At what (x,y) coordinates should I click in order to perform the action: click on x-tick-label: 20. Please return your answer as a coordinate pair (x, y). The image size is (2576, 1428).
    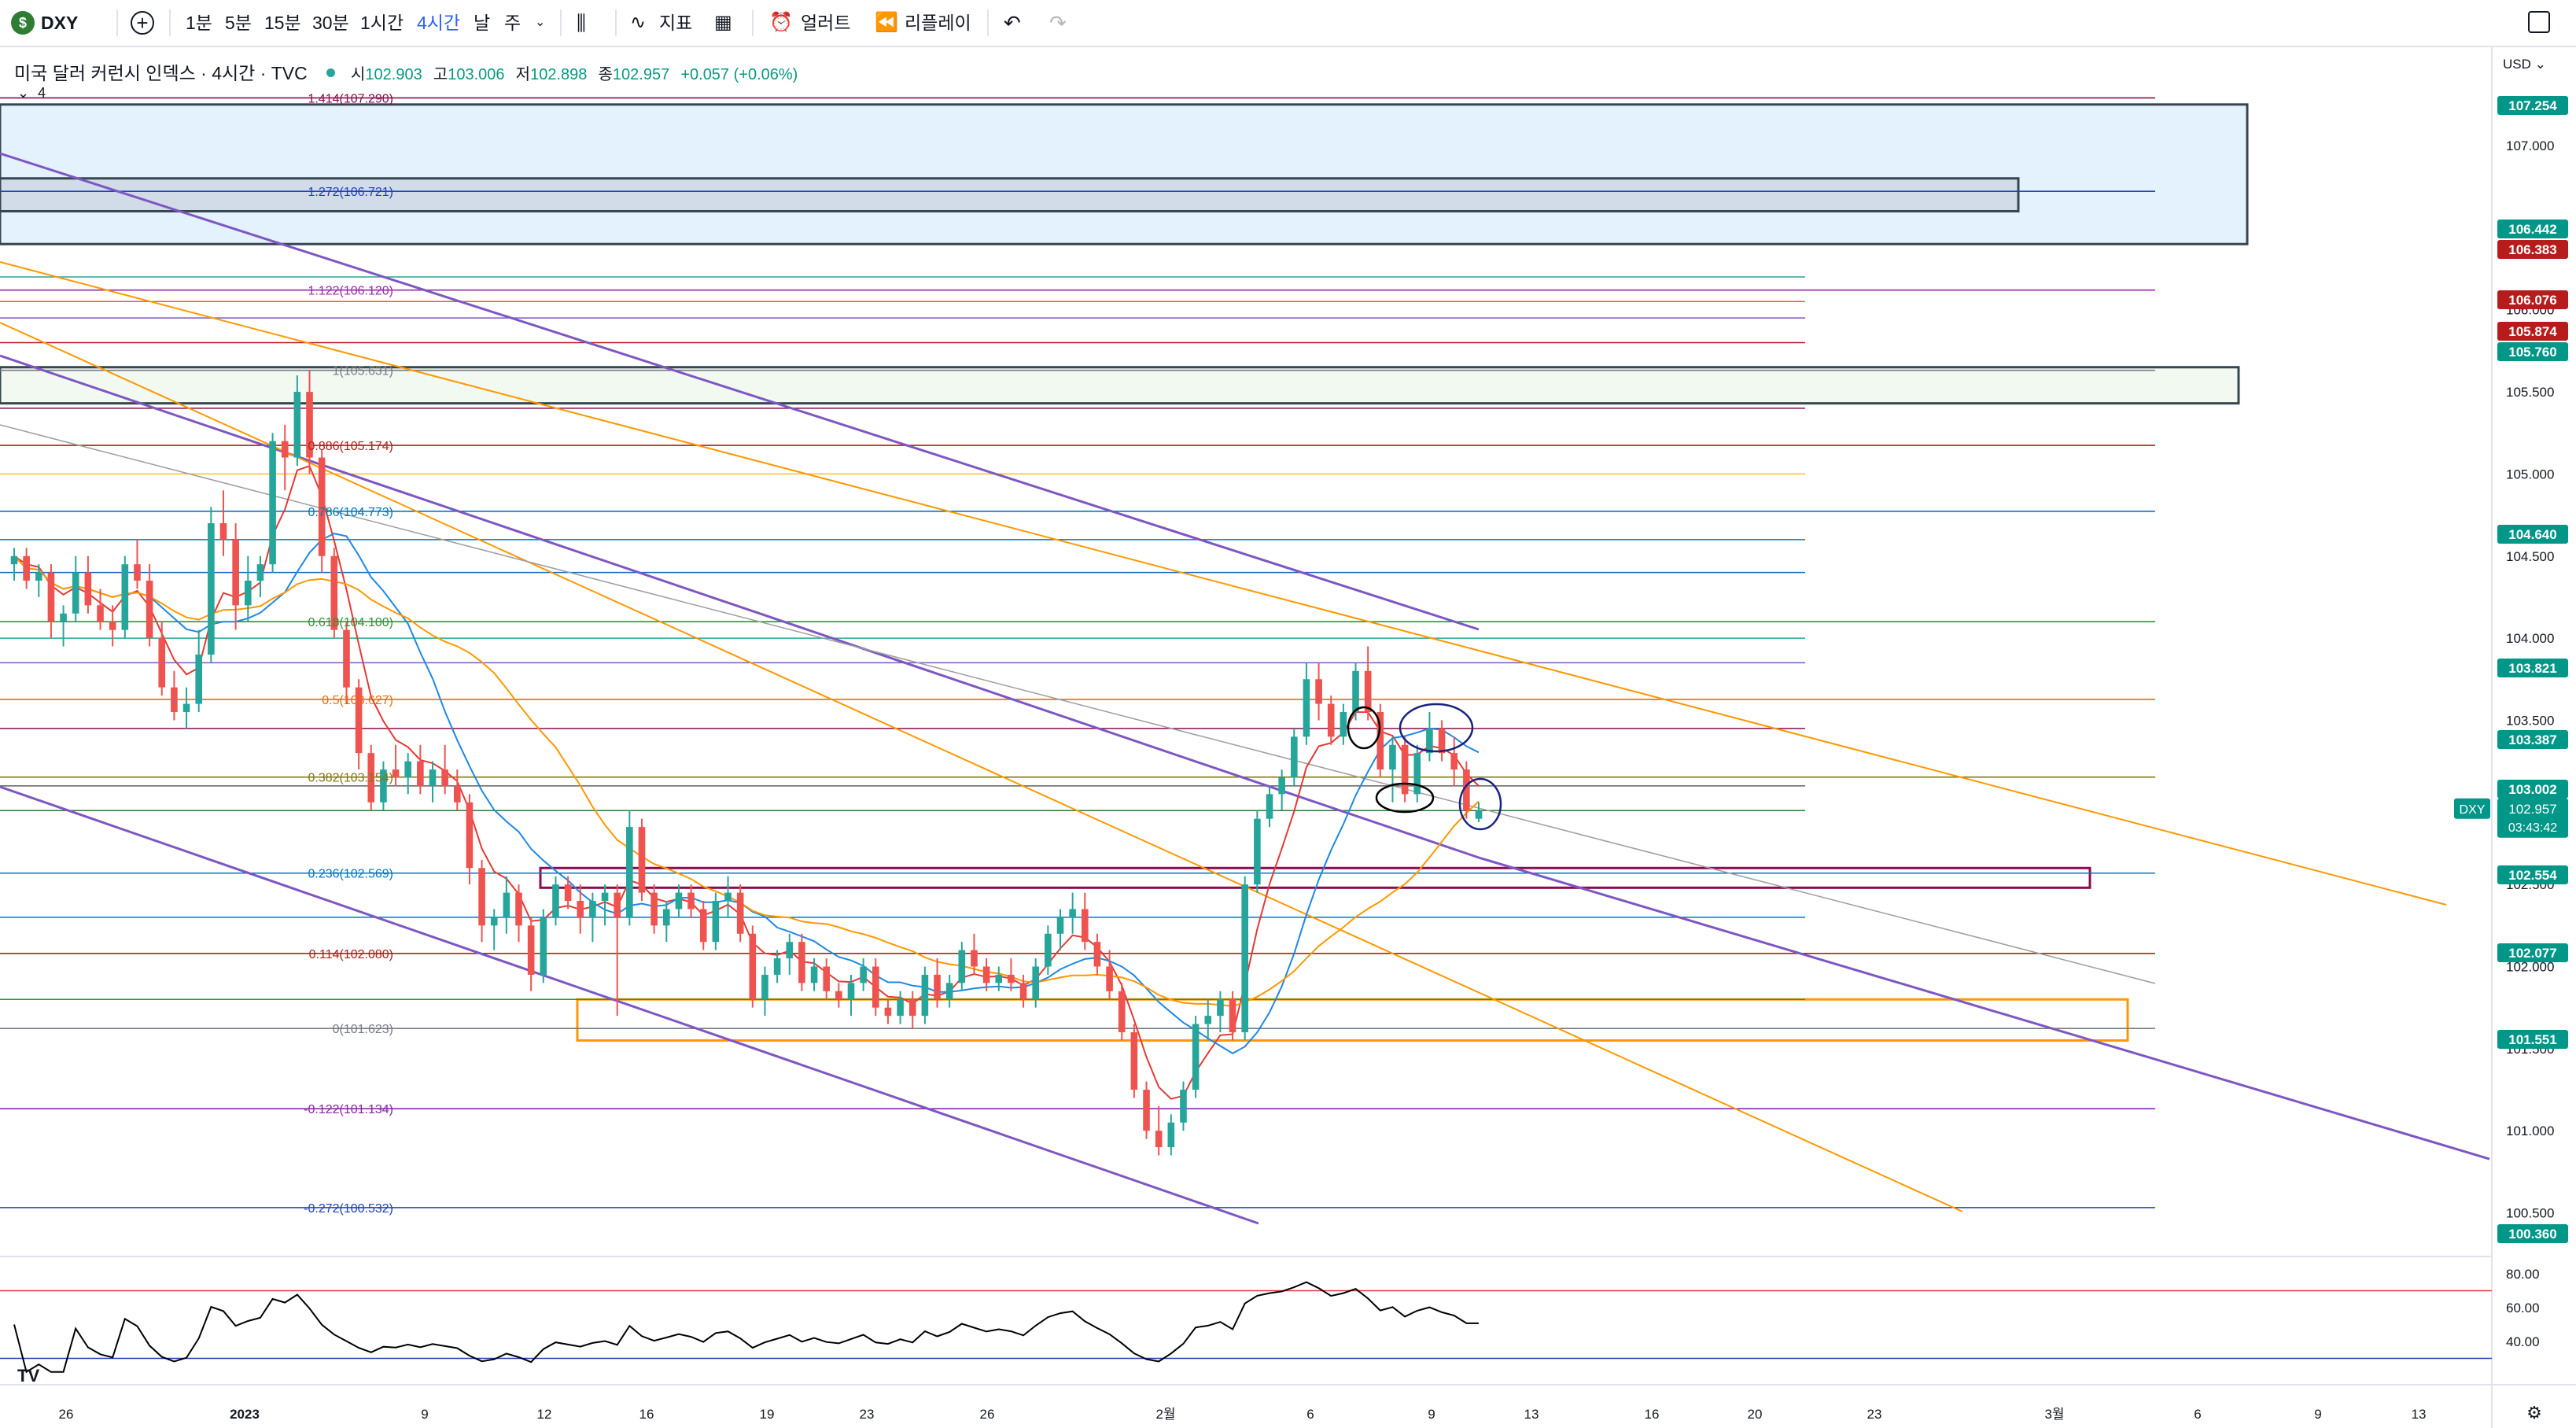
    Looking at the image, I should click on (1755, 1414).